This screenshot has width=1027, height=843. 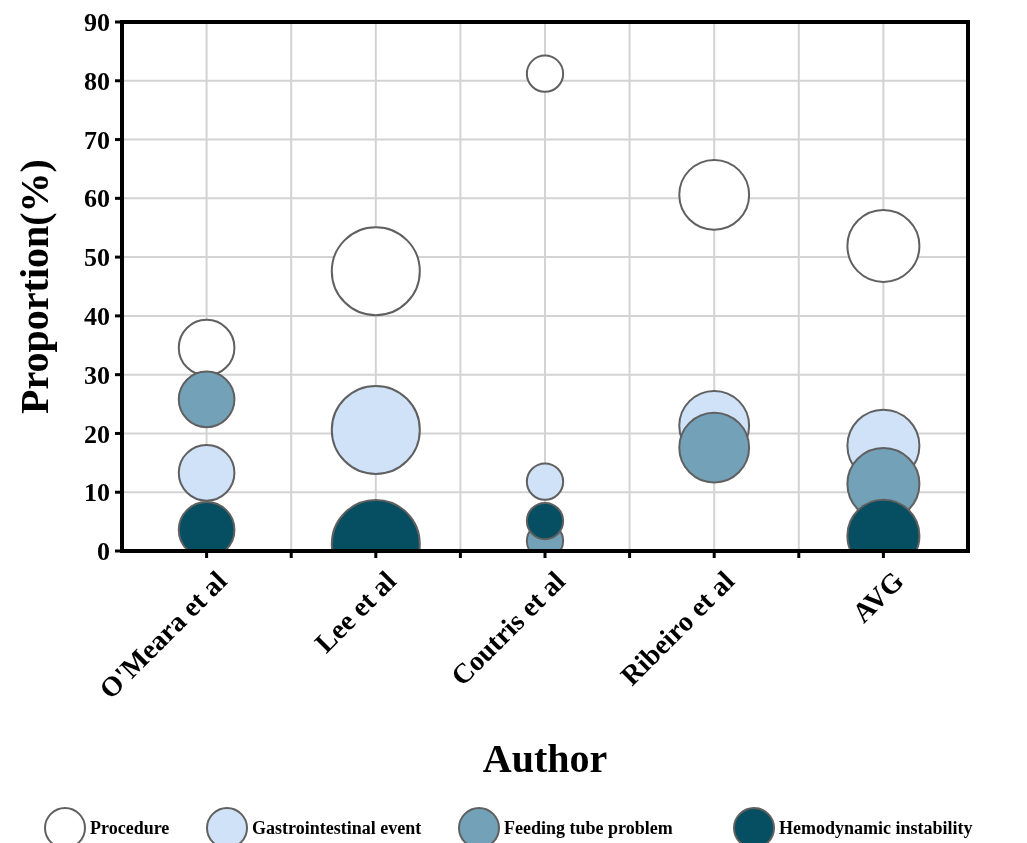 I want to click on x-tick-label: Lee et al, so click(x=355, y=612).